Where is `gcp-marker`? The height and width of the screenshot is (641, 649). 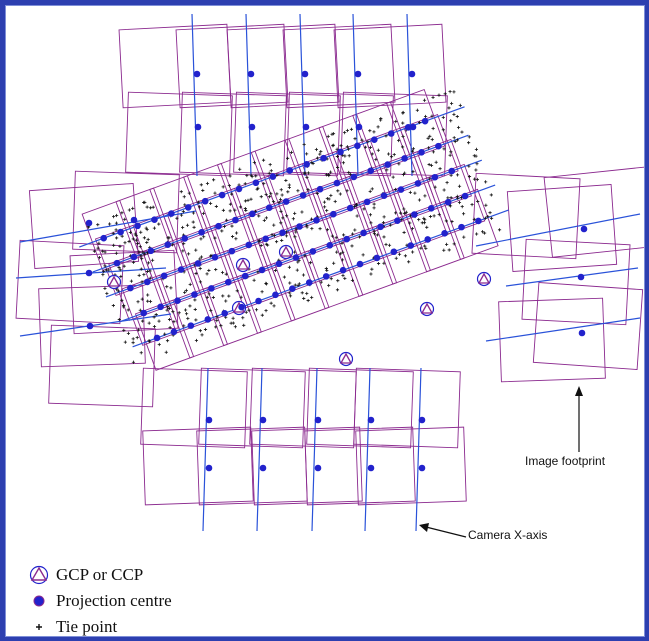
gcp-marker is located at coordinates (286, 252).